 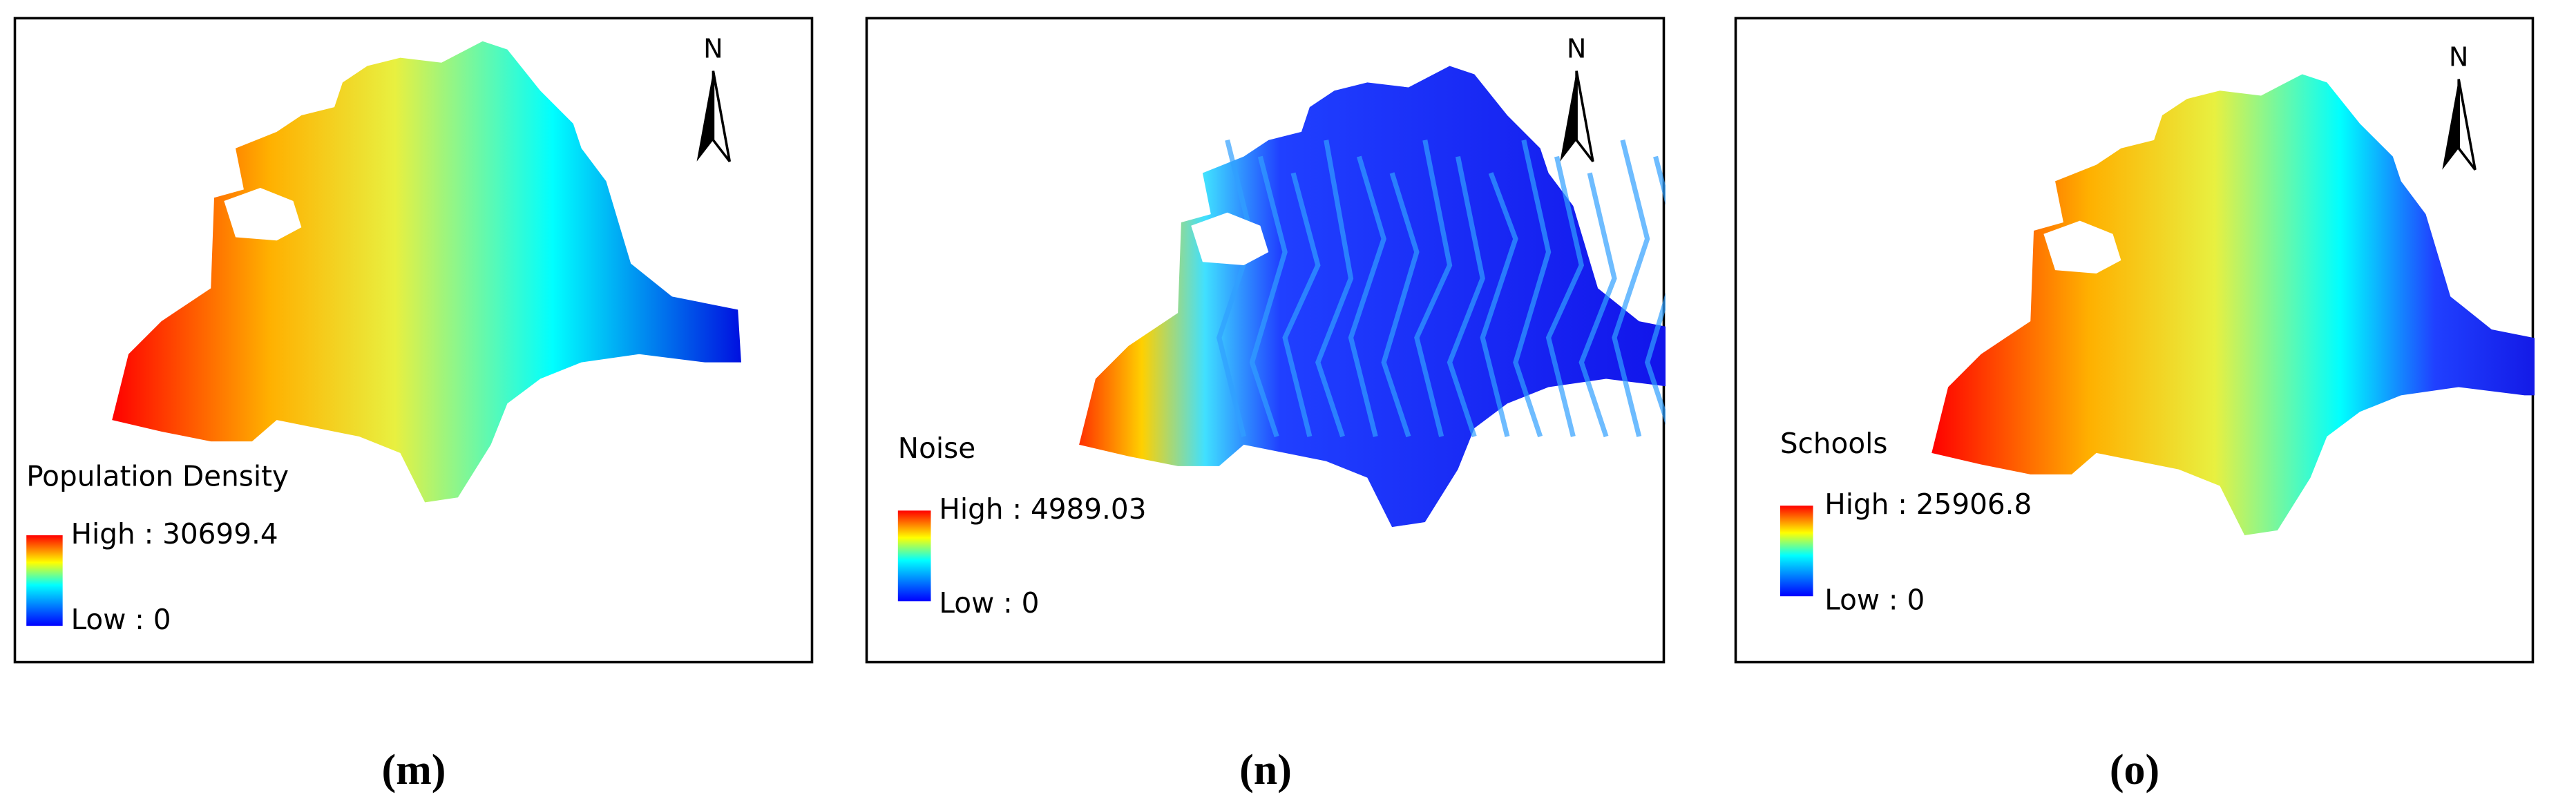 What do you see at coordinates (1834, 443) in the screenshot?
I see `legend-title: Schools` at bounding box center [1834, 443].